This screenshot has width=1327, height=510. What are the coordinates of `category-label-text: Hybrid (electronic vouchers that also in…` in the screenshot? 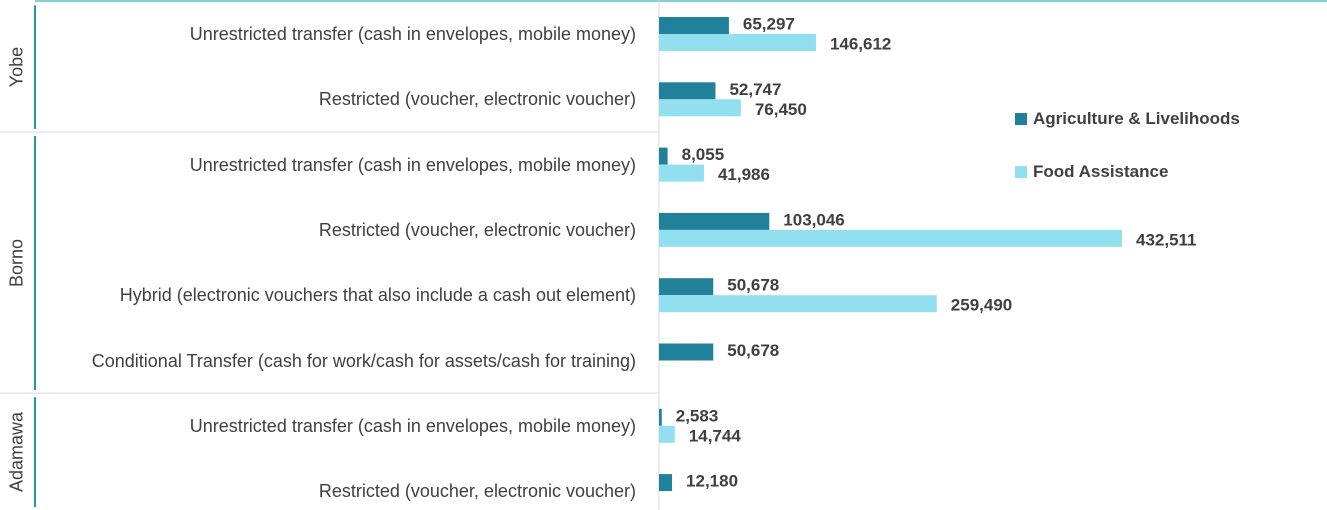 It's located at (377, 295).